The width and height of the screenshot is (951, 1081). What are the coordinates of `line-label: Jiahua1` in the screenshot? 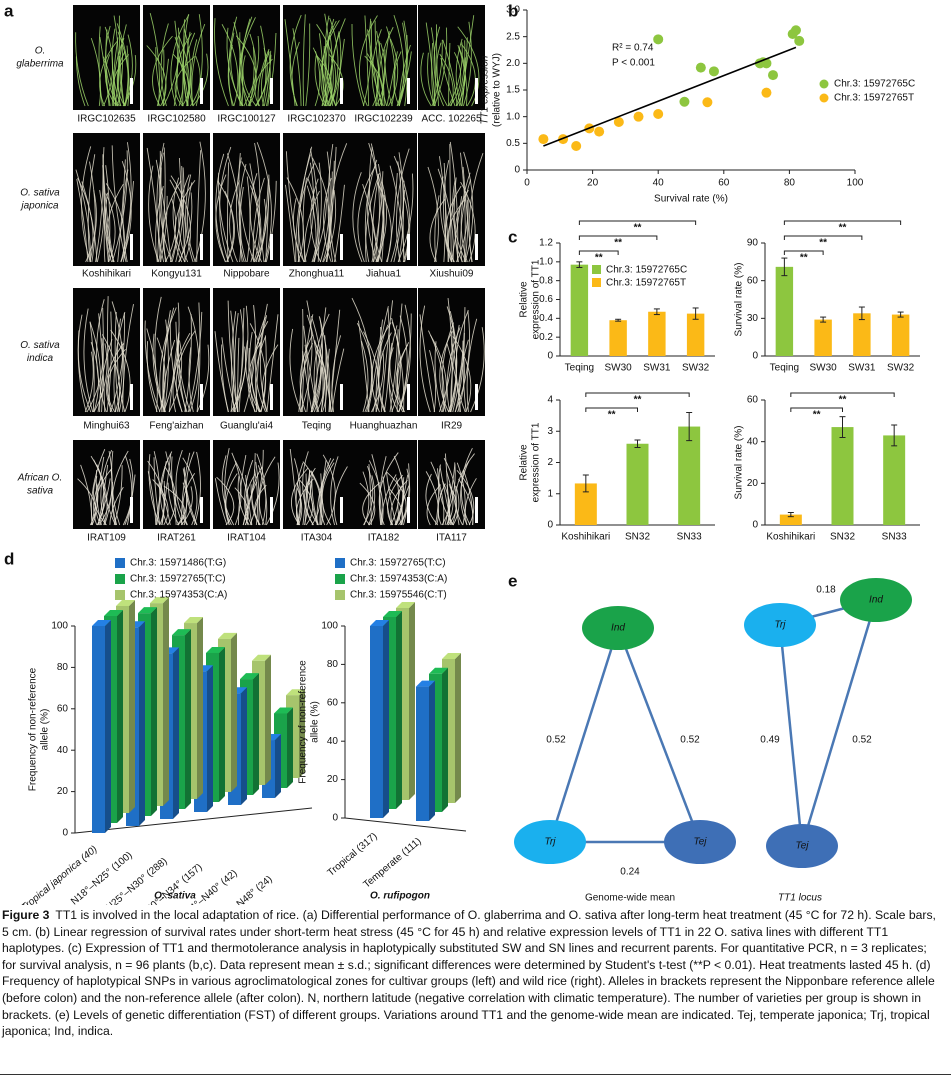 It's located at (383, 274).